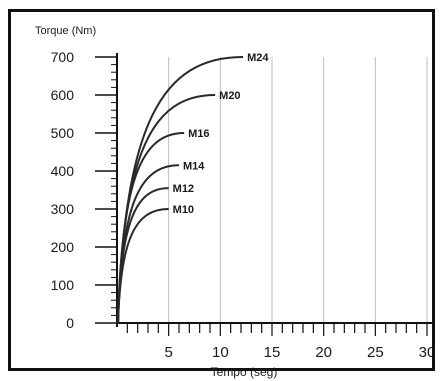 The width and height of the screenshot is (443, 381). I want to click on y-tick-label: 300, so click(63, 209).